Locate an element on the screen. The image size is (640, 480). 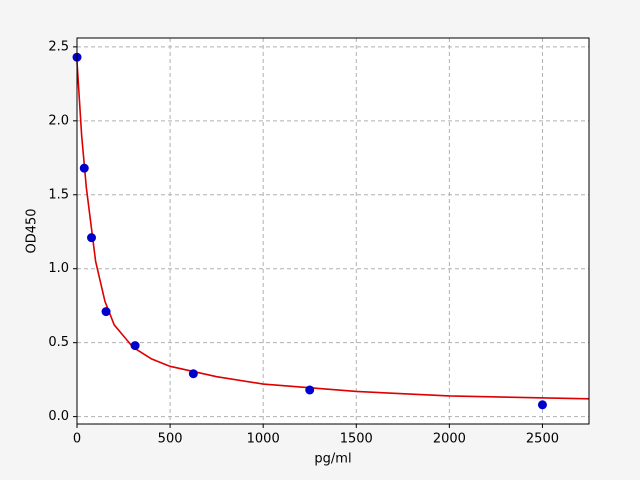
x-tick-label: 1500 is located at coordinates (356, 439).